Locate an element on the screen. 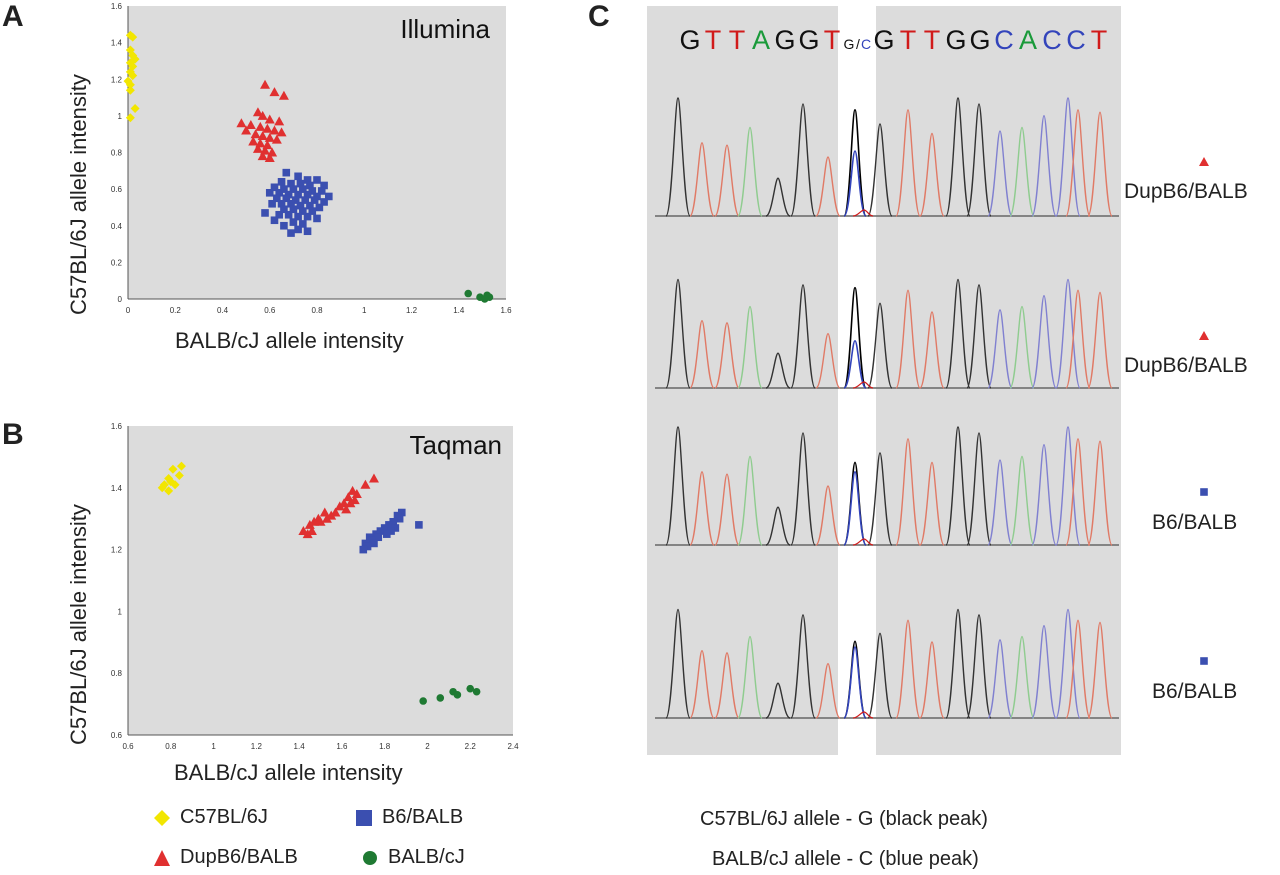  y-tick-label: 0.2 is located at coordinates (117, 262).